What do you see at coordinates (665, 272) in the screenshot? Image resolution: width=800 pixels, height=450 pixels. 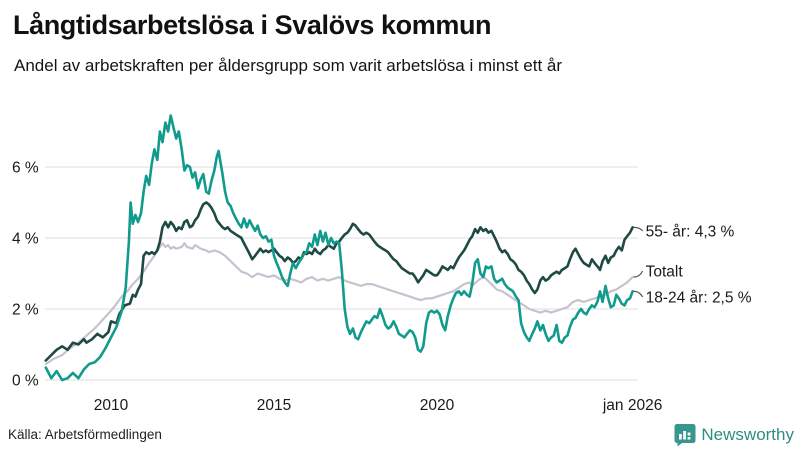 I see `series-end-label-totalt: Totalt` at bounding box center [665, 272].